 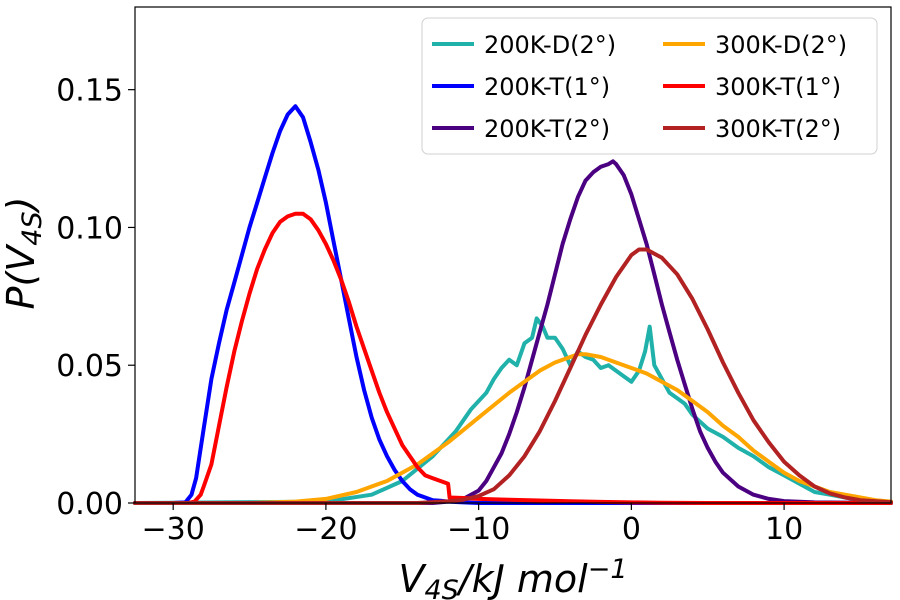 What do you see at coordinates (173, 529) in the screenshot?
I see `x-tick-label: −30` at bounding box center [173, 529].